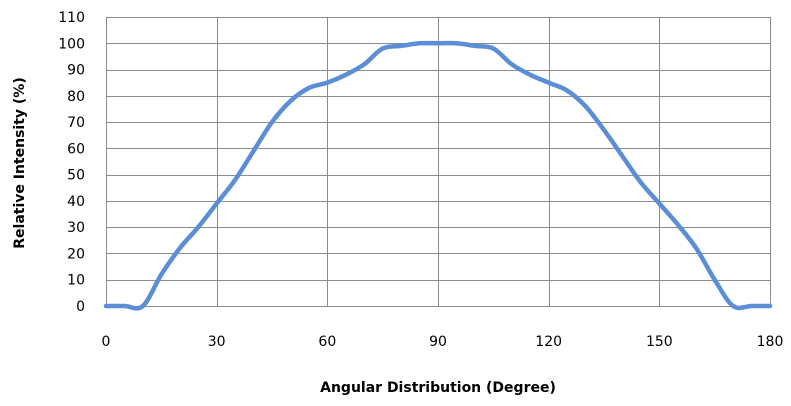 Image resolution: width=791 pixels, height=406 pixels. What do you see at coordinates (76, 123) in the screenshot?
I see `y-tick-label: 70` at bounding box center [76, 123].